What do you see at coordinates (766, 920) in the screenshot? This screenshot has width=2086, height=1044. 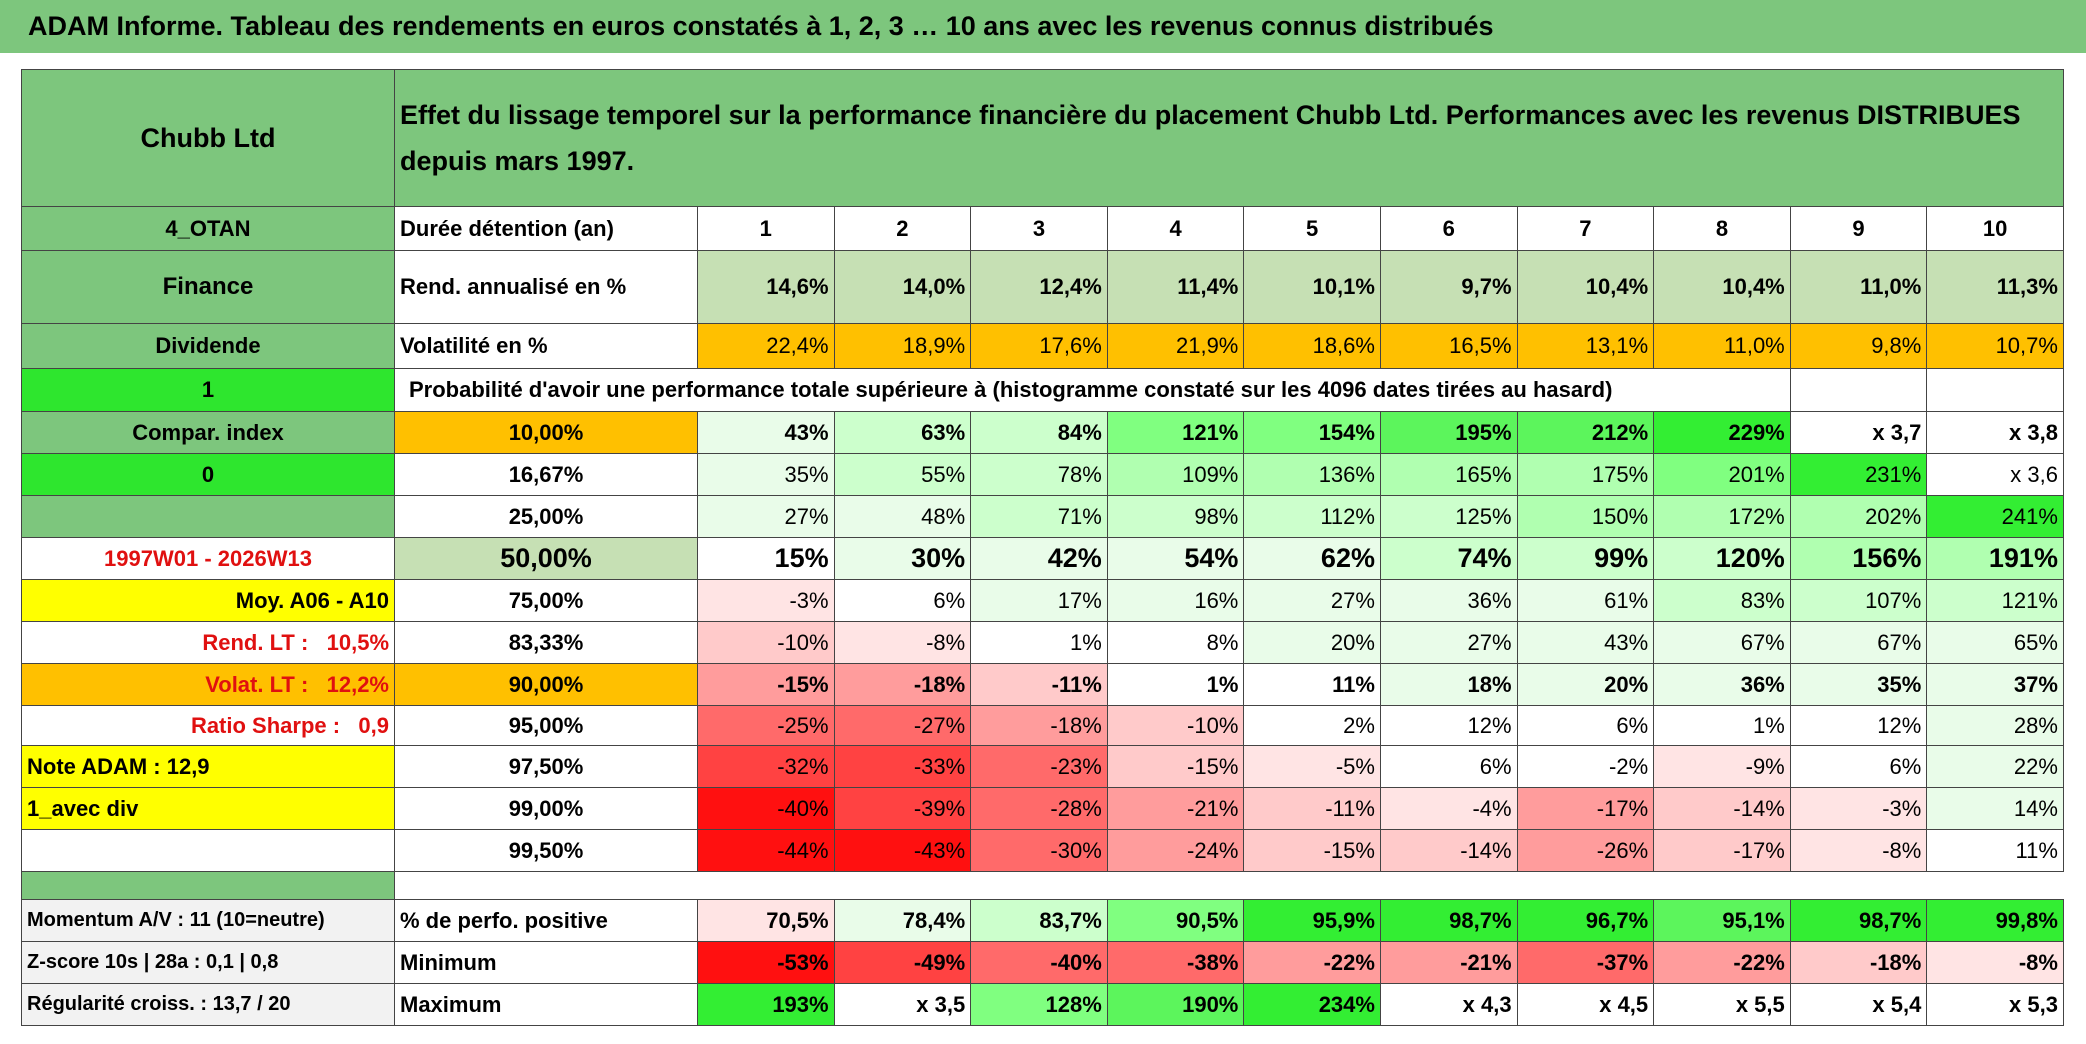 I see `value-cell: 70,5%` at bounding box center [766, 920].